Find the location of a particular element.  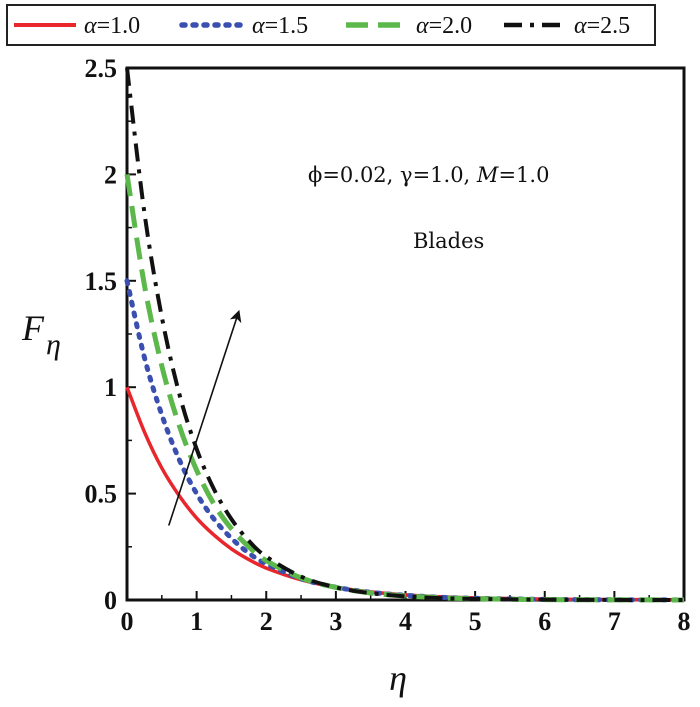

x-tick-label: 3 is located at coordinates (335, 621).